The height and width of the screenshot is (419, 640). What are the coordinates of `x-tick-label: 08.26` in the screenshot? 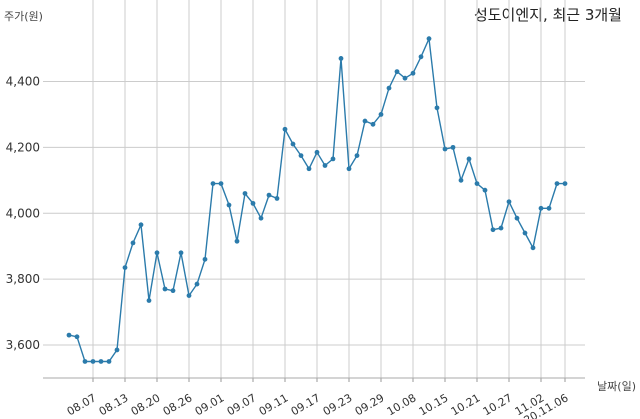 It's located at (178, 404).